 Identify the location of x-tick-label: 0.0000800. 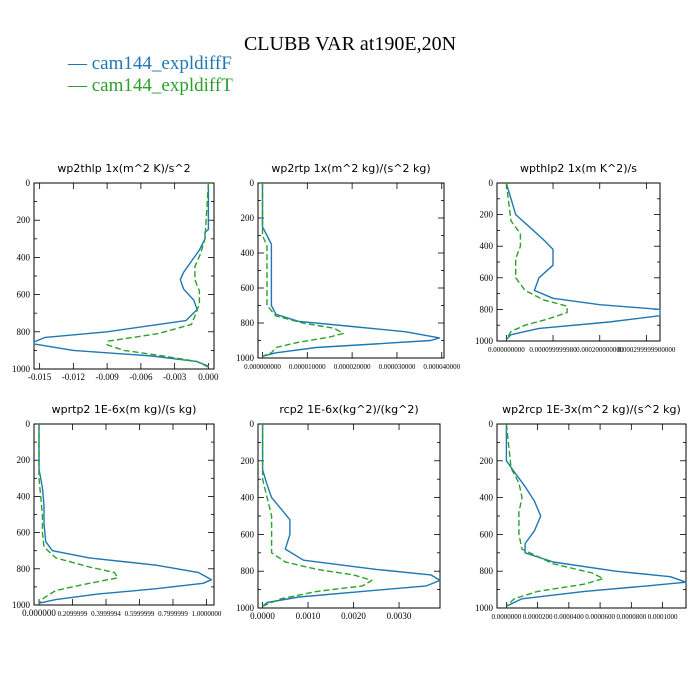
(631, 617).